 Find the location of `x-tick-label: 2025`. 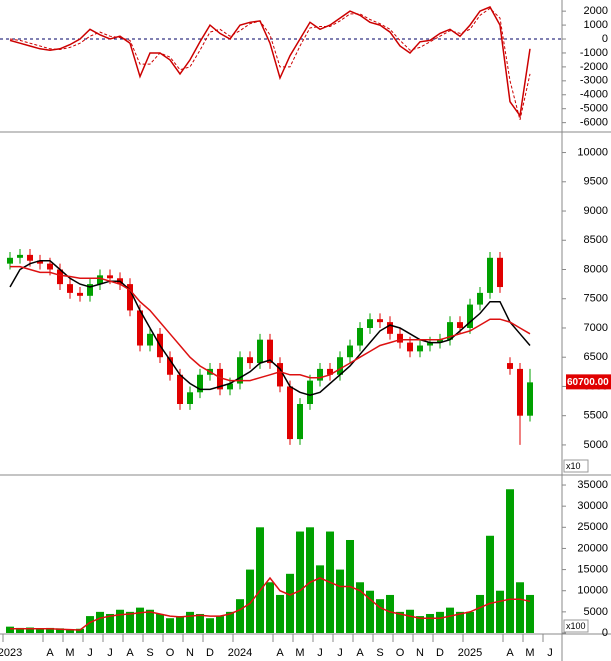

x-tick-label: 2025 is located at coordinates (470, 653).